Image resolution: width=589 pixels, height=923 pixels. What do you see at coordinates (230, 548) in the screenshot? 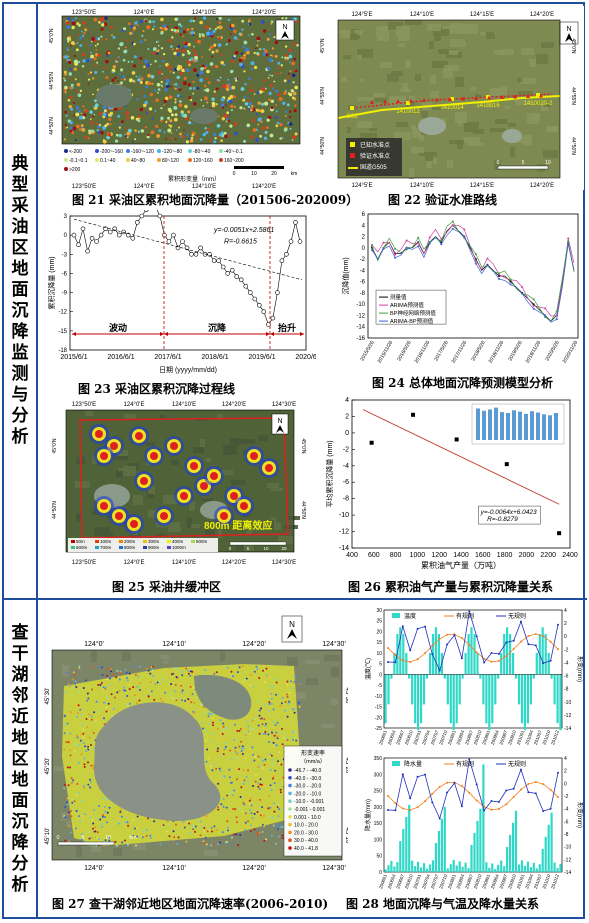
I see `scale-label: 0` at bounding box center [230, 548].